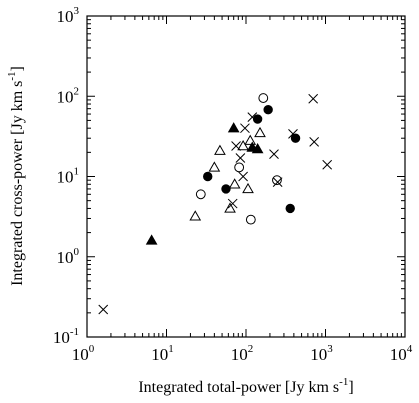  Describe the element at coordinates (162, 353) in the screenshot. I see `x-tick-label: 10¹` at that location.